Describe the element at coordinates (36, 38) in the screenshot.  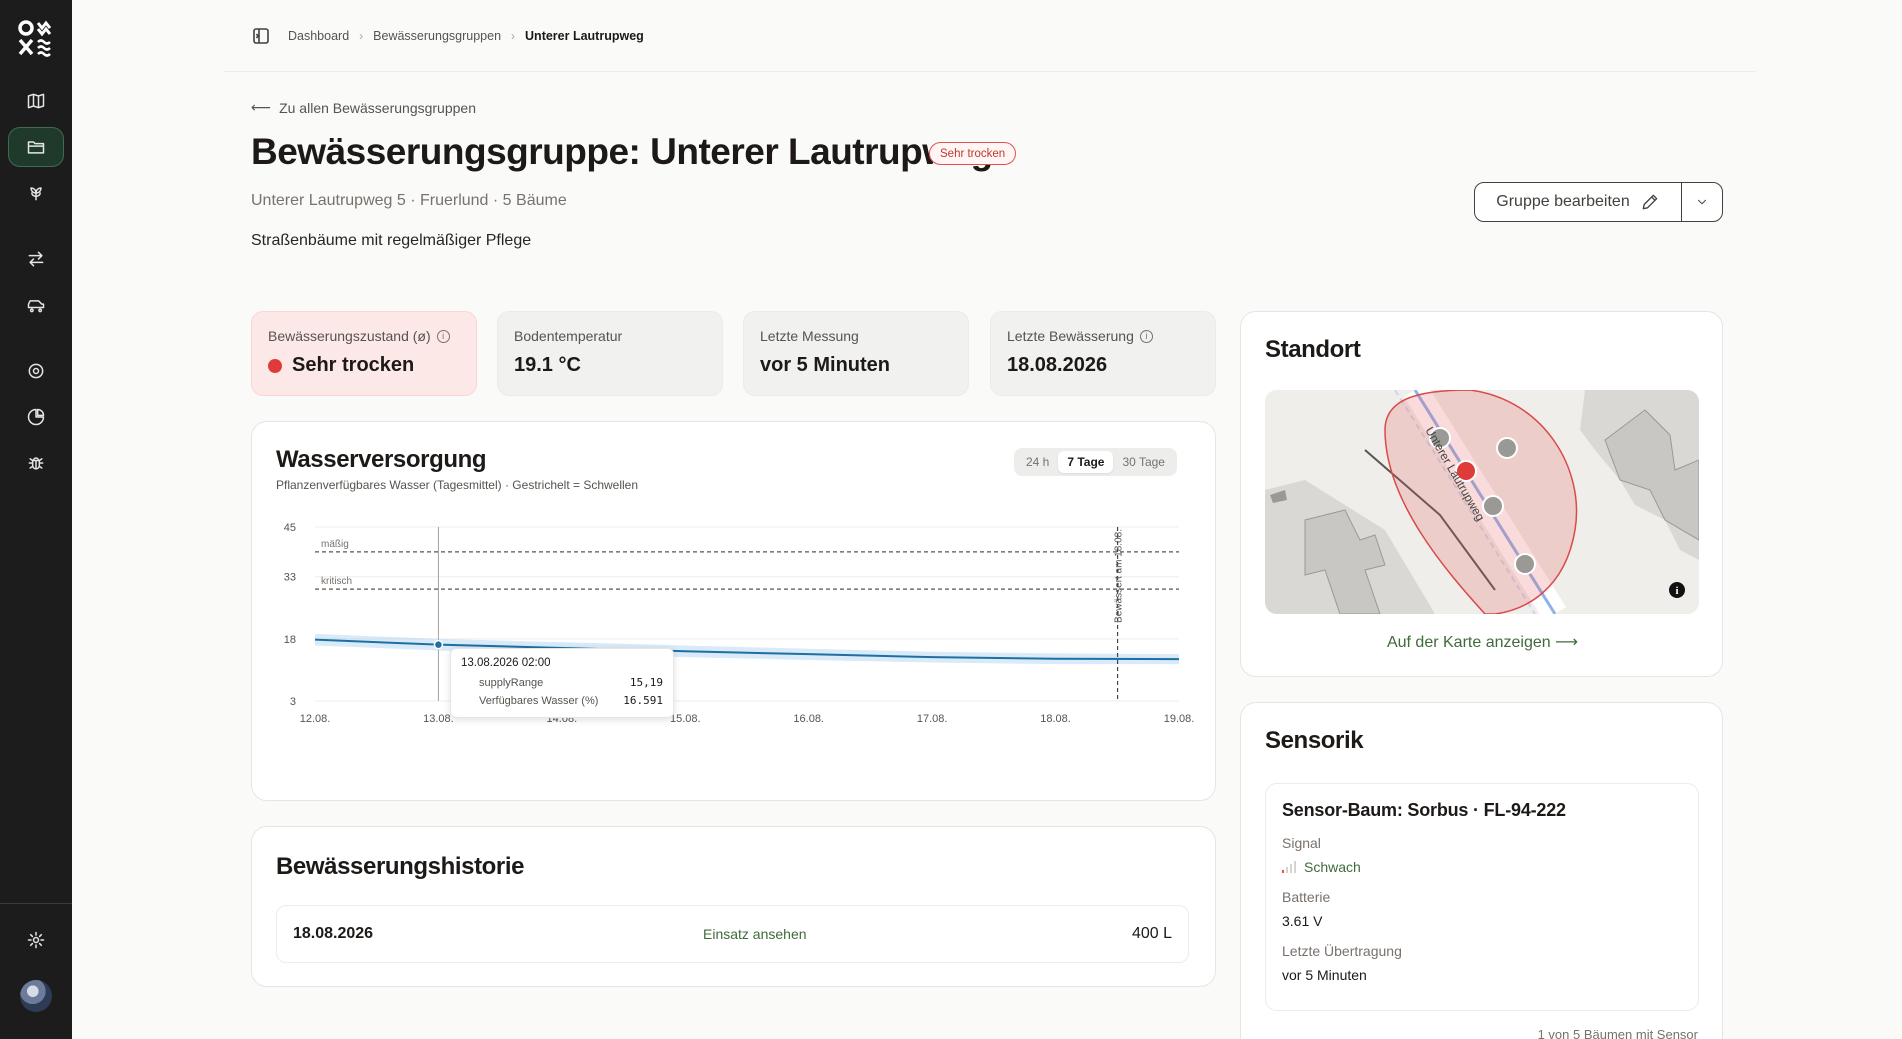
I see `greenecity-logo` at that location.